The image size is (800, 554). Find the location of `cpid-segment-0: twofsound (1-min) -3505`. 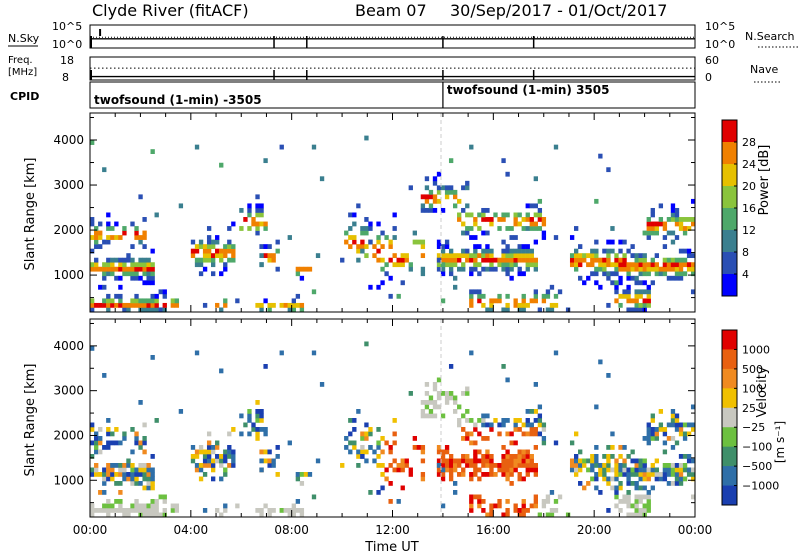

cpid-segment-0: twofsound (1-min) -3505 is located at coordinates (178, 100).